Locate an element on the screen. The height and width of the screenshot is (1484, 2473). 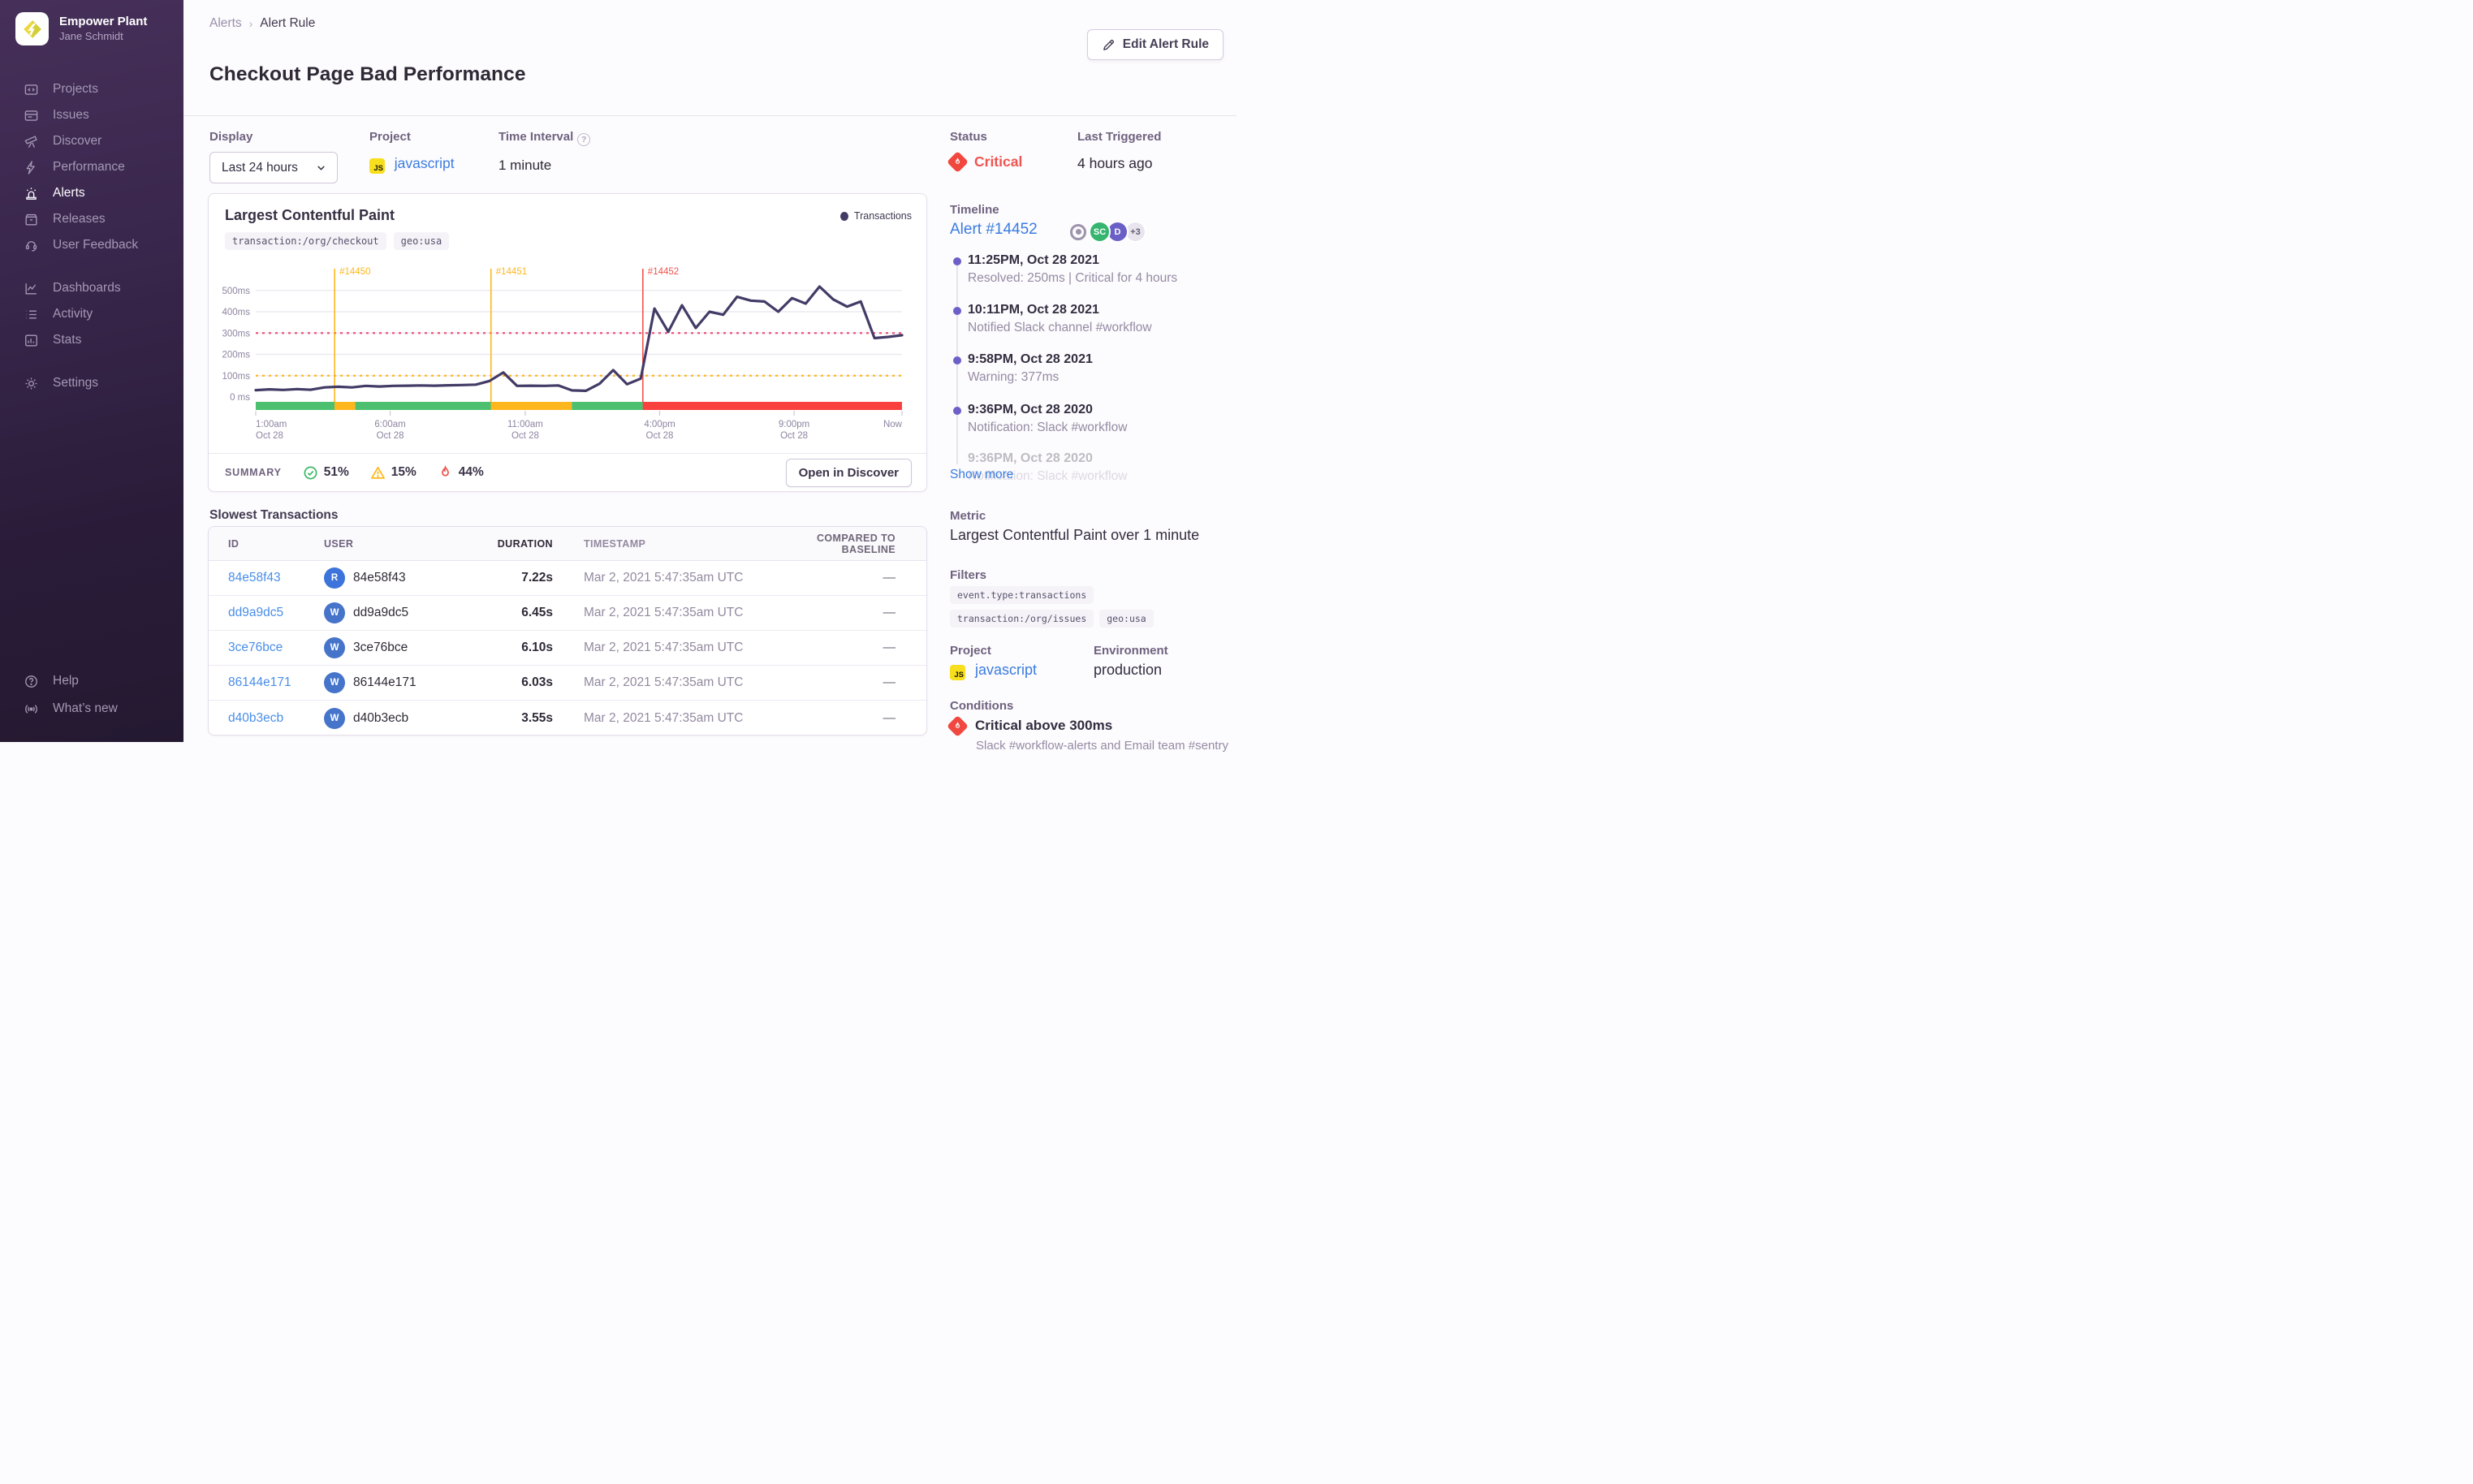
display-select: Last 24 hours is located at coordinates (273, 167).